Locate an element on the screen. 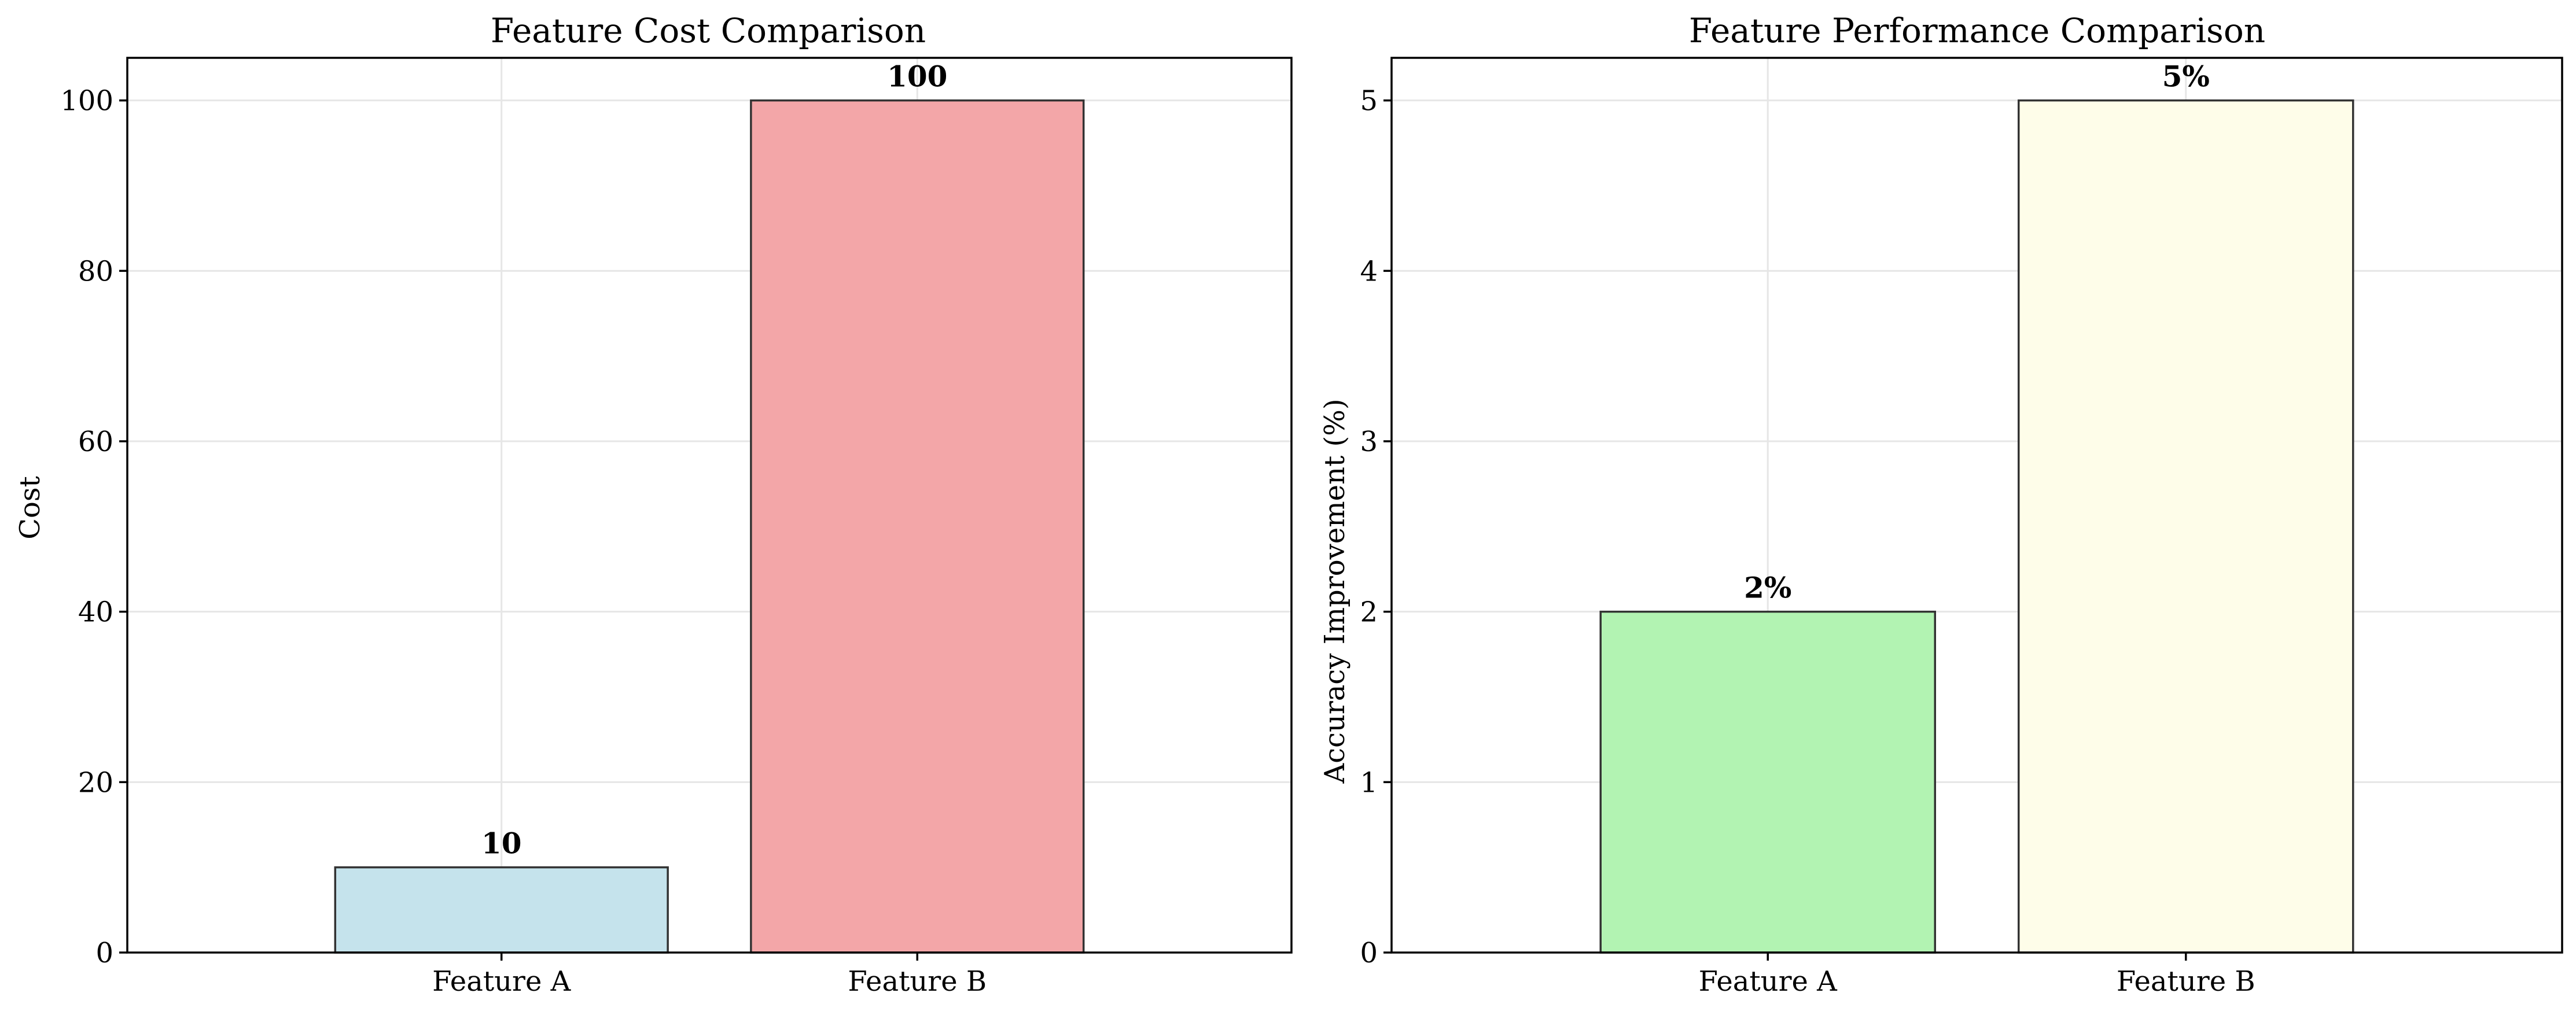 This screenshot has width=2576, height=1015. performance-ytick-label: 2 is located at coordinates (1369, 612).